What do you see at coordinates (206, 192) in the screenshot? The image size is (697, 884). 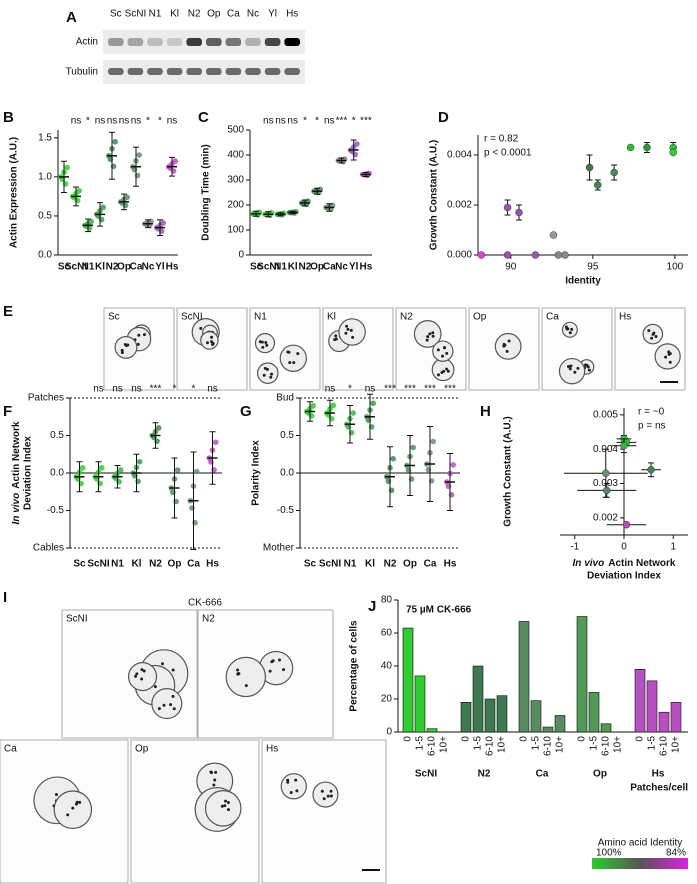 I see `y-axis-label: Doubling Time (min)` at bounding box center [206, 192].